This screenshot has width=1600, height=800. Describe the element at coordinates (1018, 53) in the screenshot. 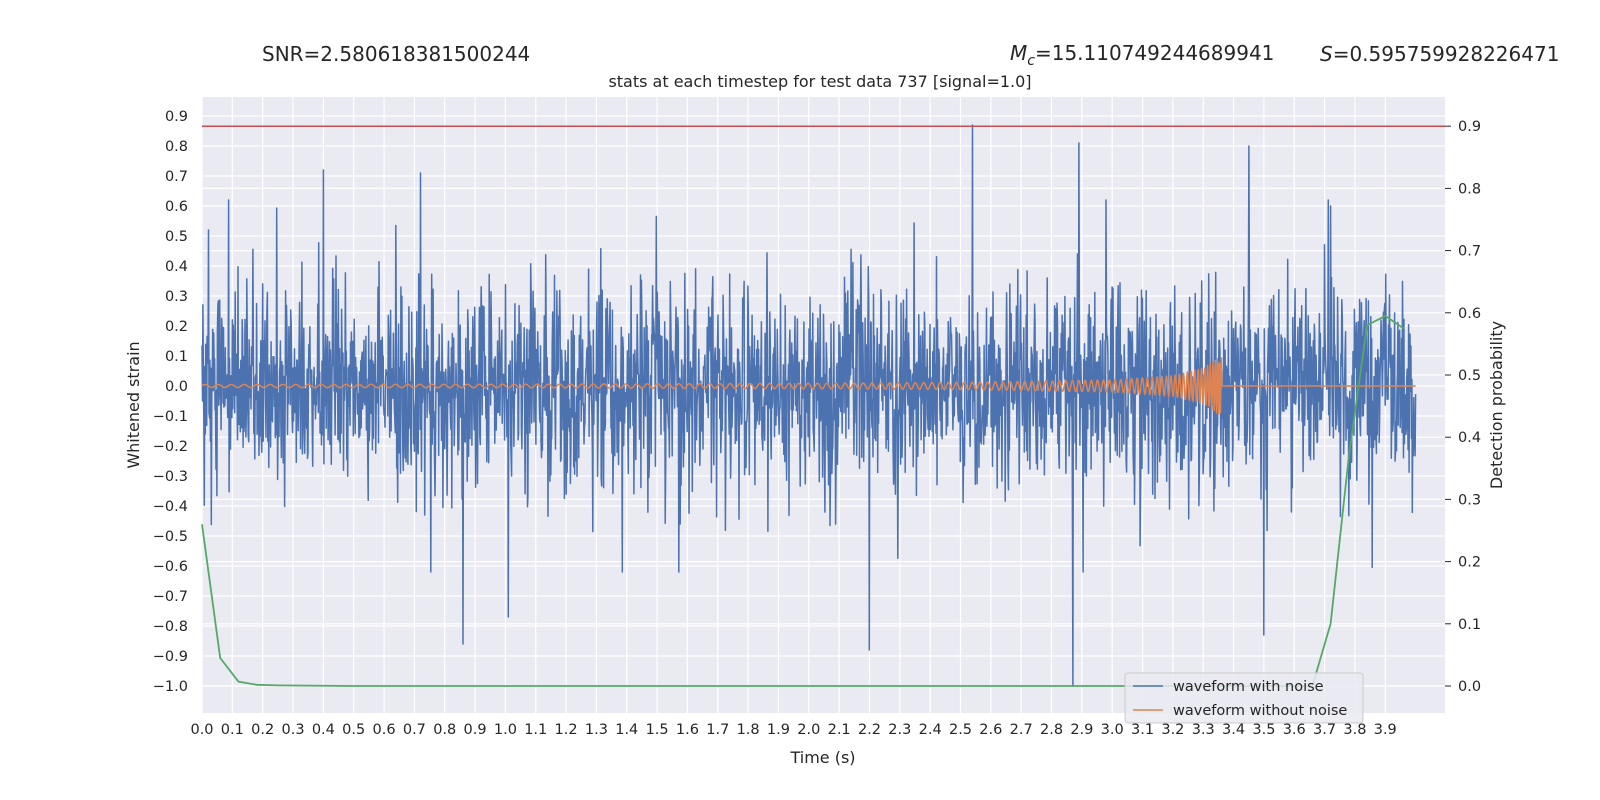

I see `chirp-mass-symbol: M` at that location.